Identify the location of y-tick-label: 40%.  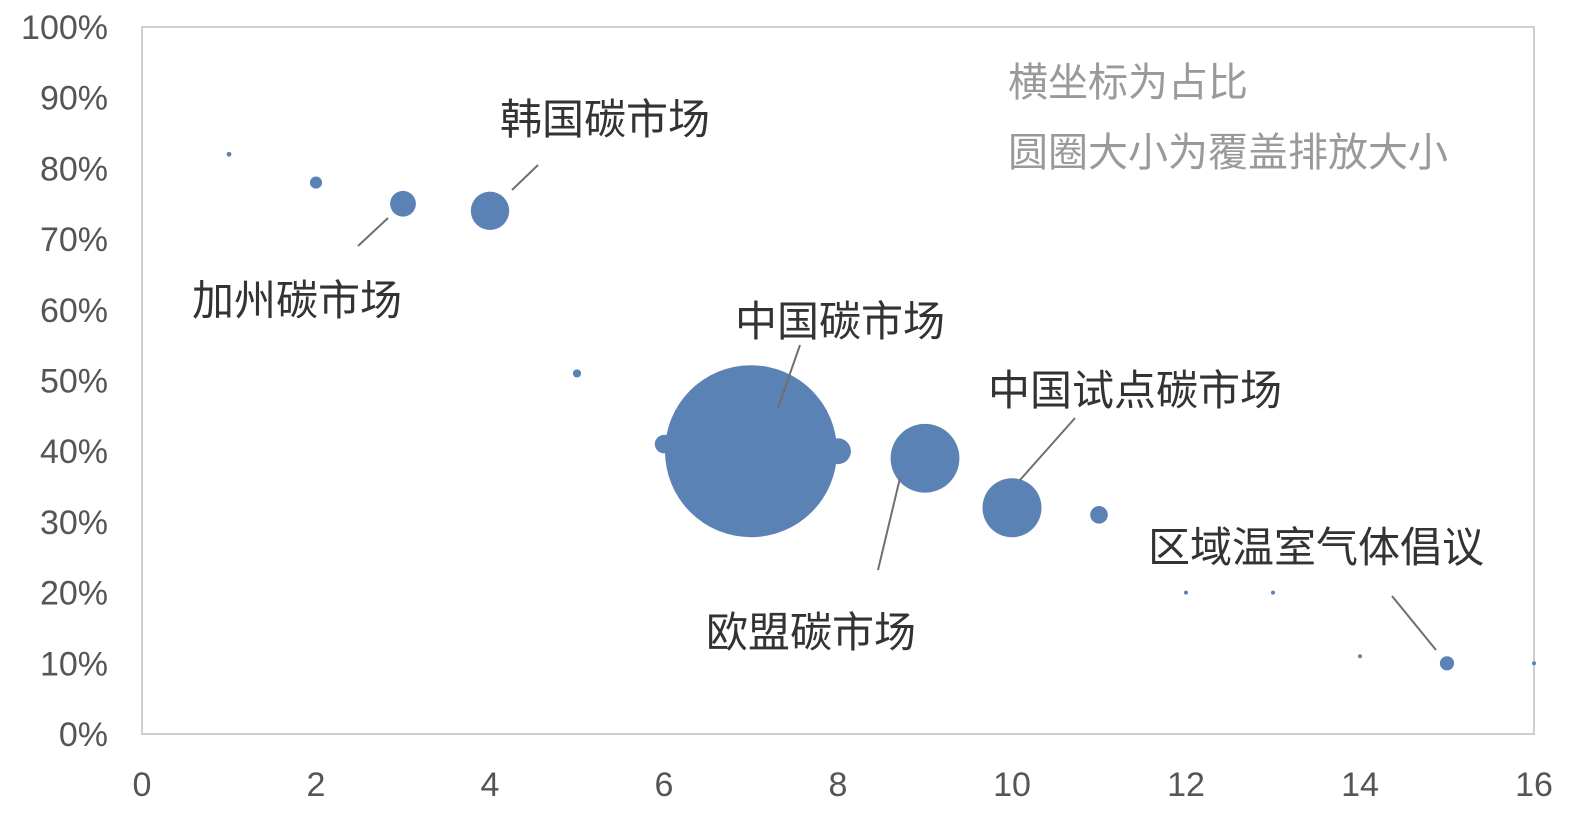
(74, 452).